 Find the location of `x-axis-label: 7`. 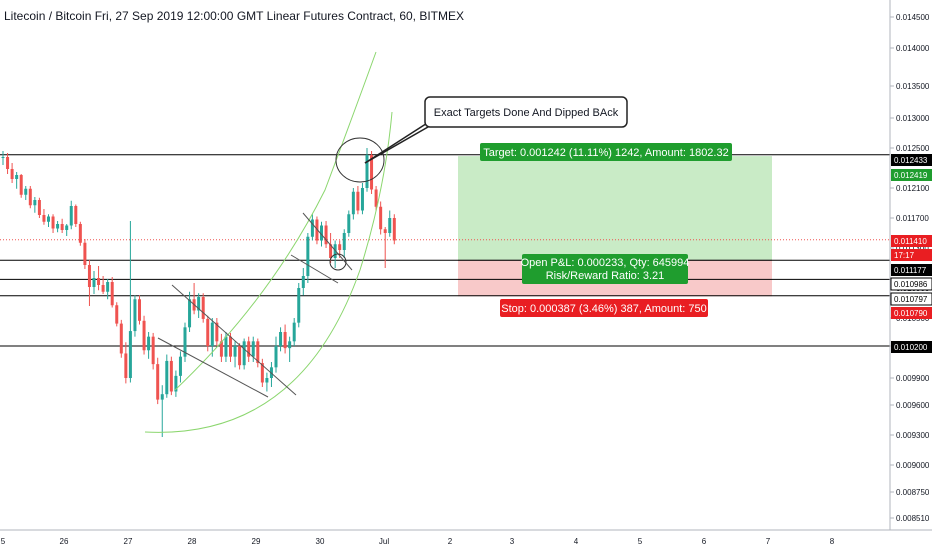

x-axis-label: 7 is located at coordinates (768, 541).